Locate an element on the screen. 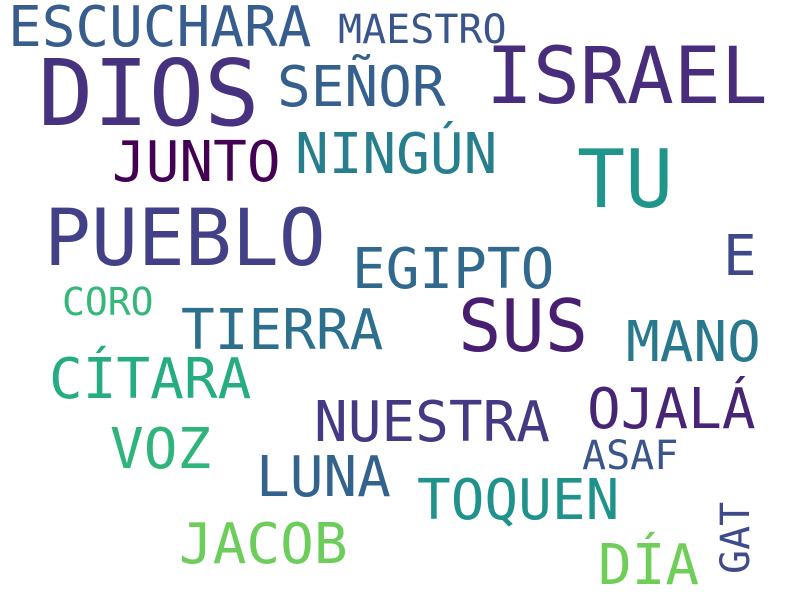 This screenshot has height=600, width=800. word-tierra: TIERRA is located at coordinates (282, 330).